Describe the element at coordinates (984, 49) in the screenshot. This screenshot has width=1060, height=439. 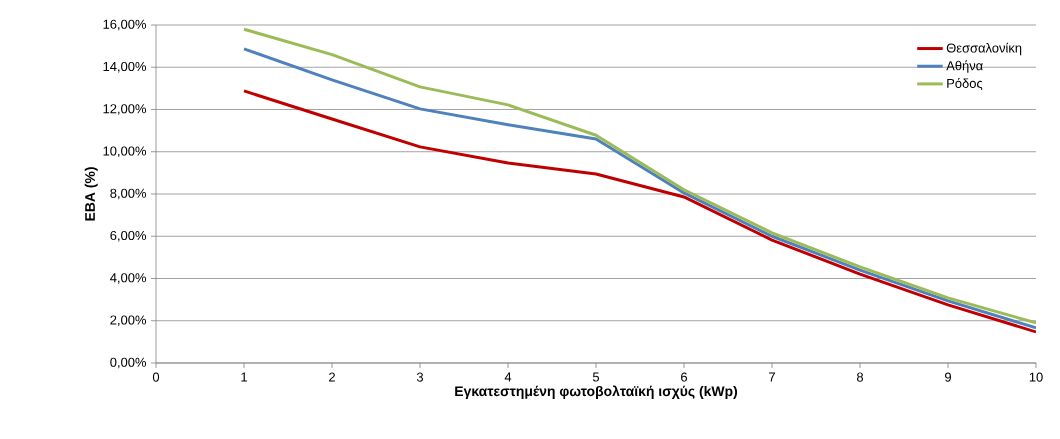
I see `legend-label: Θεσσαλονίκη` at that location.